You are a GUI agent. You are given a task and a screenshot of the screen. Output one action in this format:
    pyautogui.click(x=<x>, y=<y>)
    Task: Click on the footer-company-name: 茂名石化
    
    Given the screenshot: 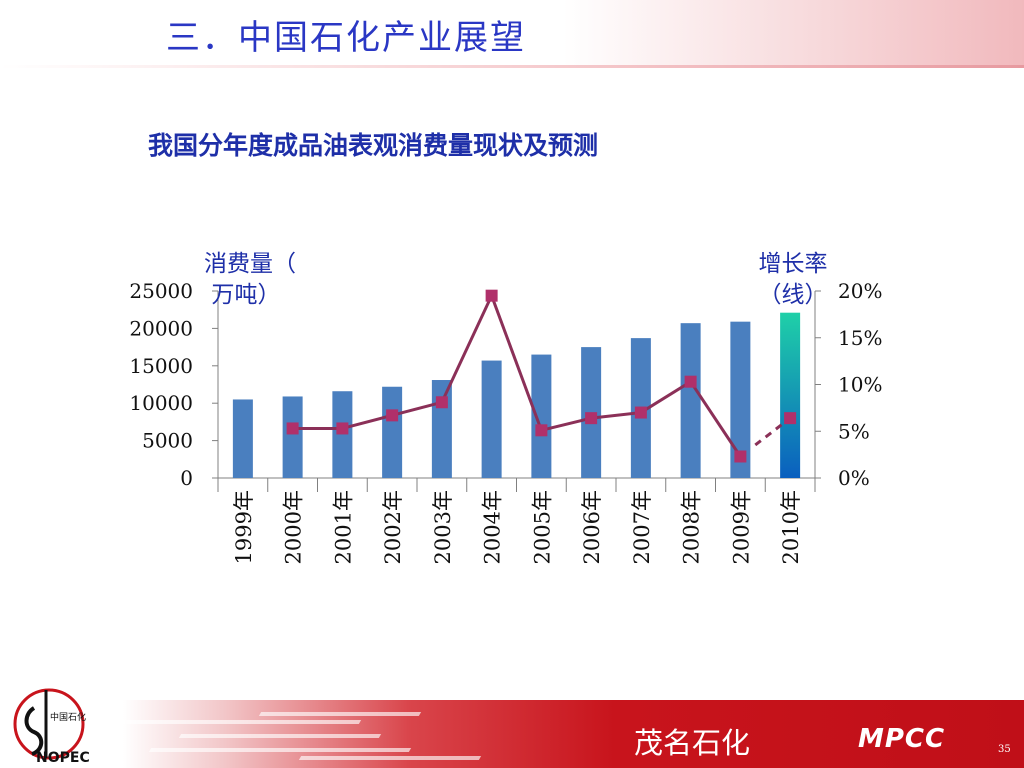 What is the action you would take?
    pyautogui.click(x=692, y=743)
    